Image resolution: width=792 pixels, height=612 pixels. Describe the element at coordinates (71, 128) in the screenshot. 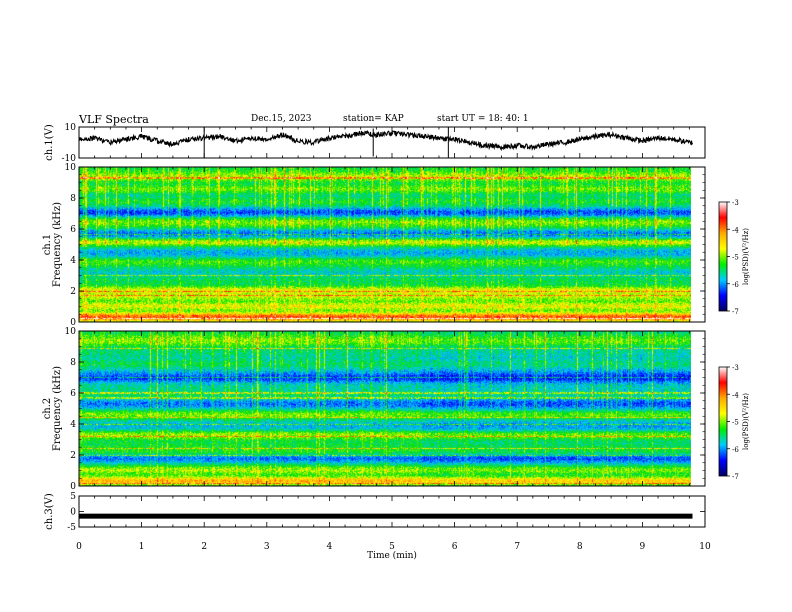

I see `w1-ytick-label: 10` at that location.